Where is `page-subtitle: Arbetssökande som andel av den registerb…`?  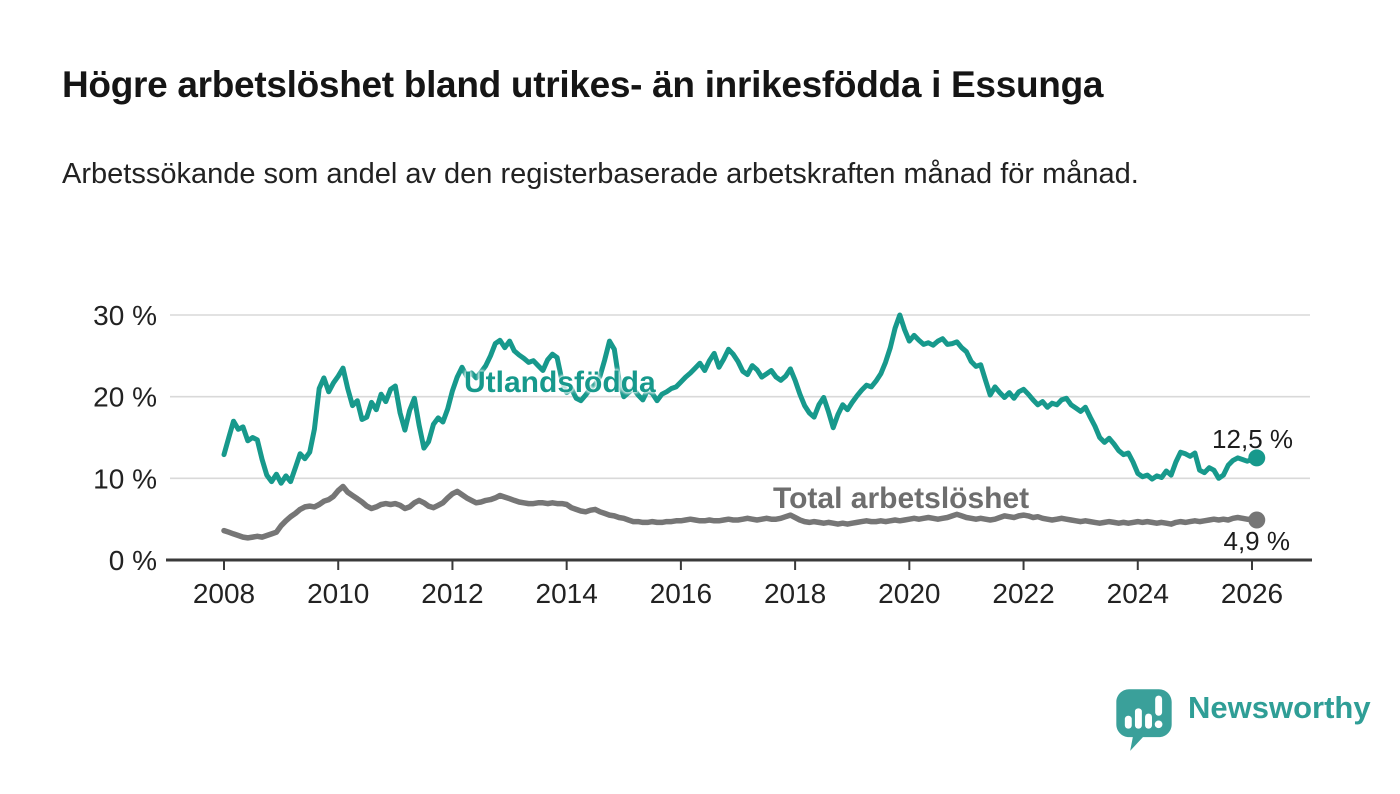
page-subtitle: Arbetssökande som andel av den registerb… is located at coordinates (600, 174).